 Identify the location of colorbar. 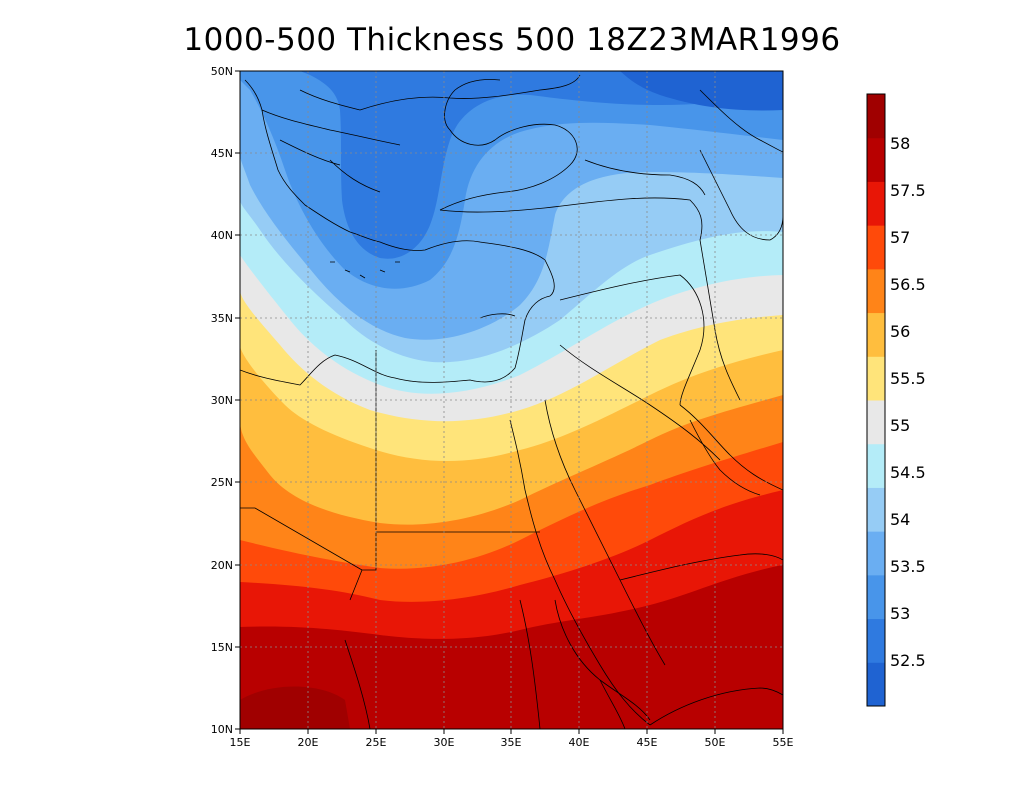
(876, 400).